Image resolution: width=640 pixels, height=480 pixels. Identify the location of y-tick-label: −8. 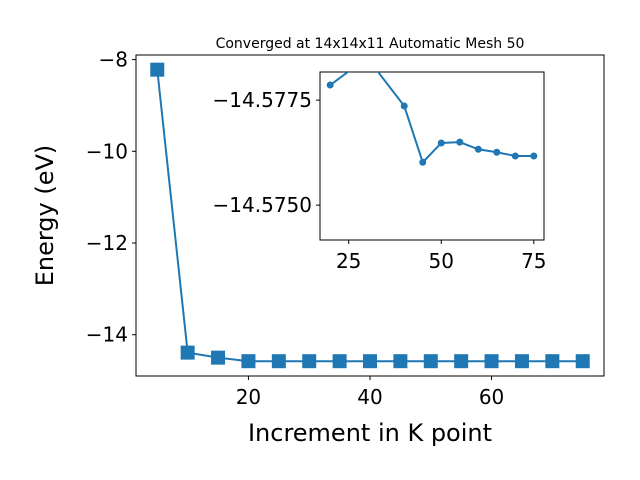
(113, 60).